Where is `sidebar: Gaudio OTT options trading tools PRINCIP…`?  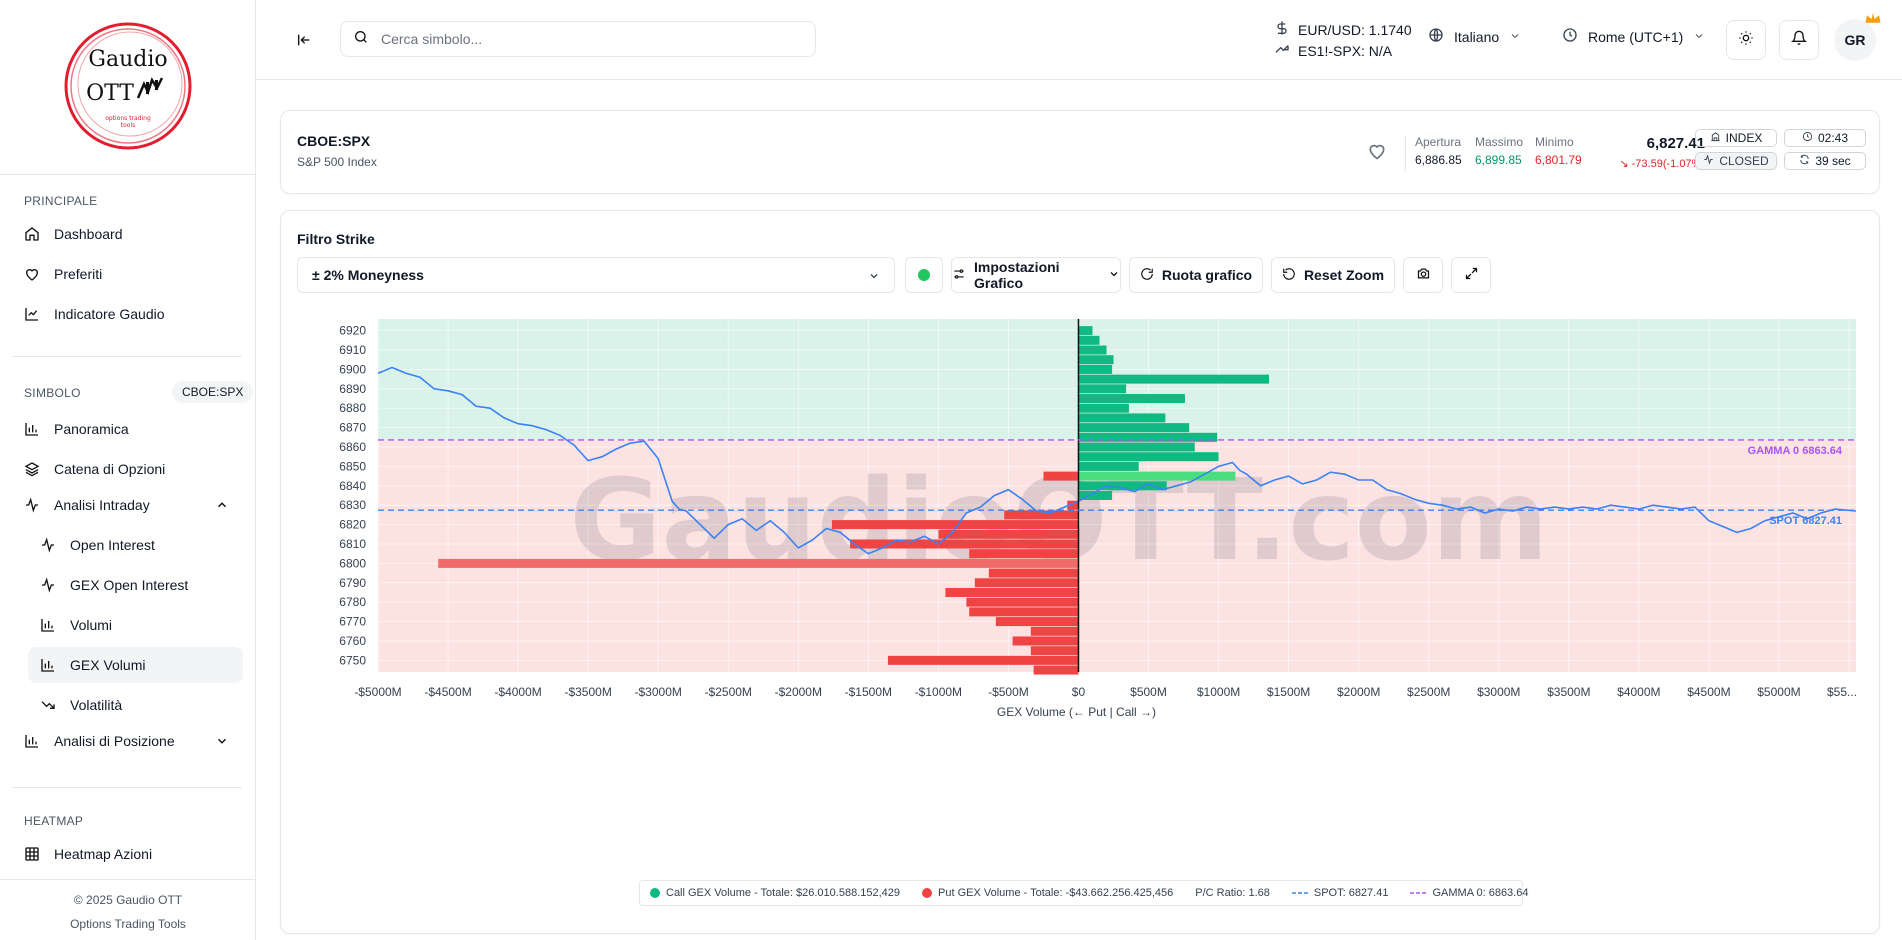 sidebar: Gaudio OTT options trading tools PRINCIP… is located at coordinates (128, 470).